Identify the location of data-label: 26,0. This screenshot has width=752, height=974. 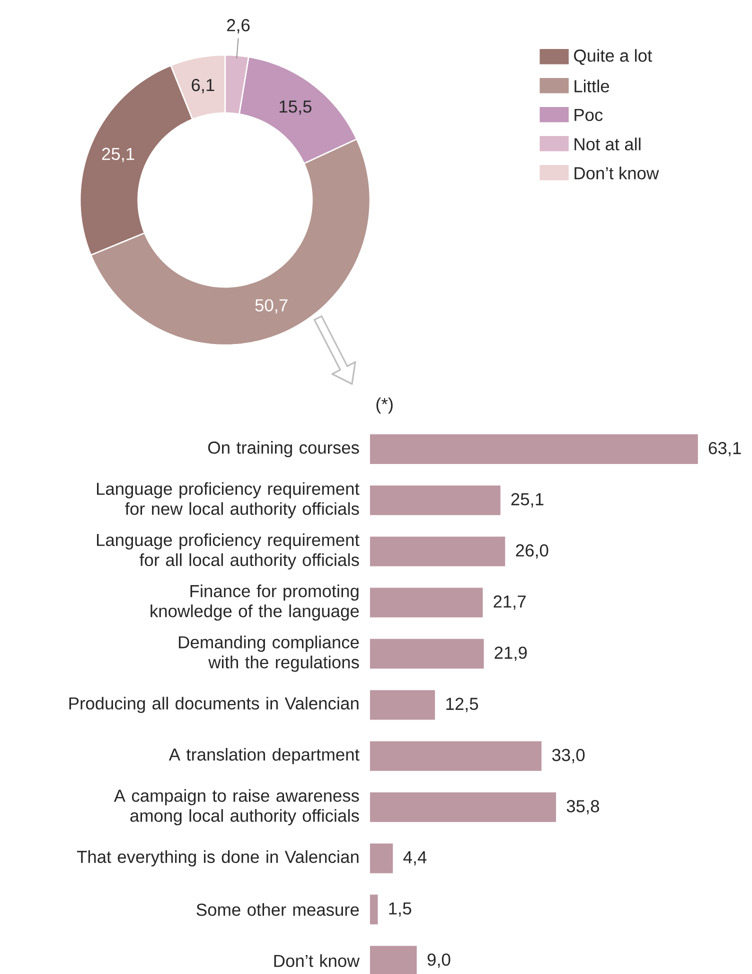
(532, 551).